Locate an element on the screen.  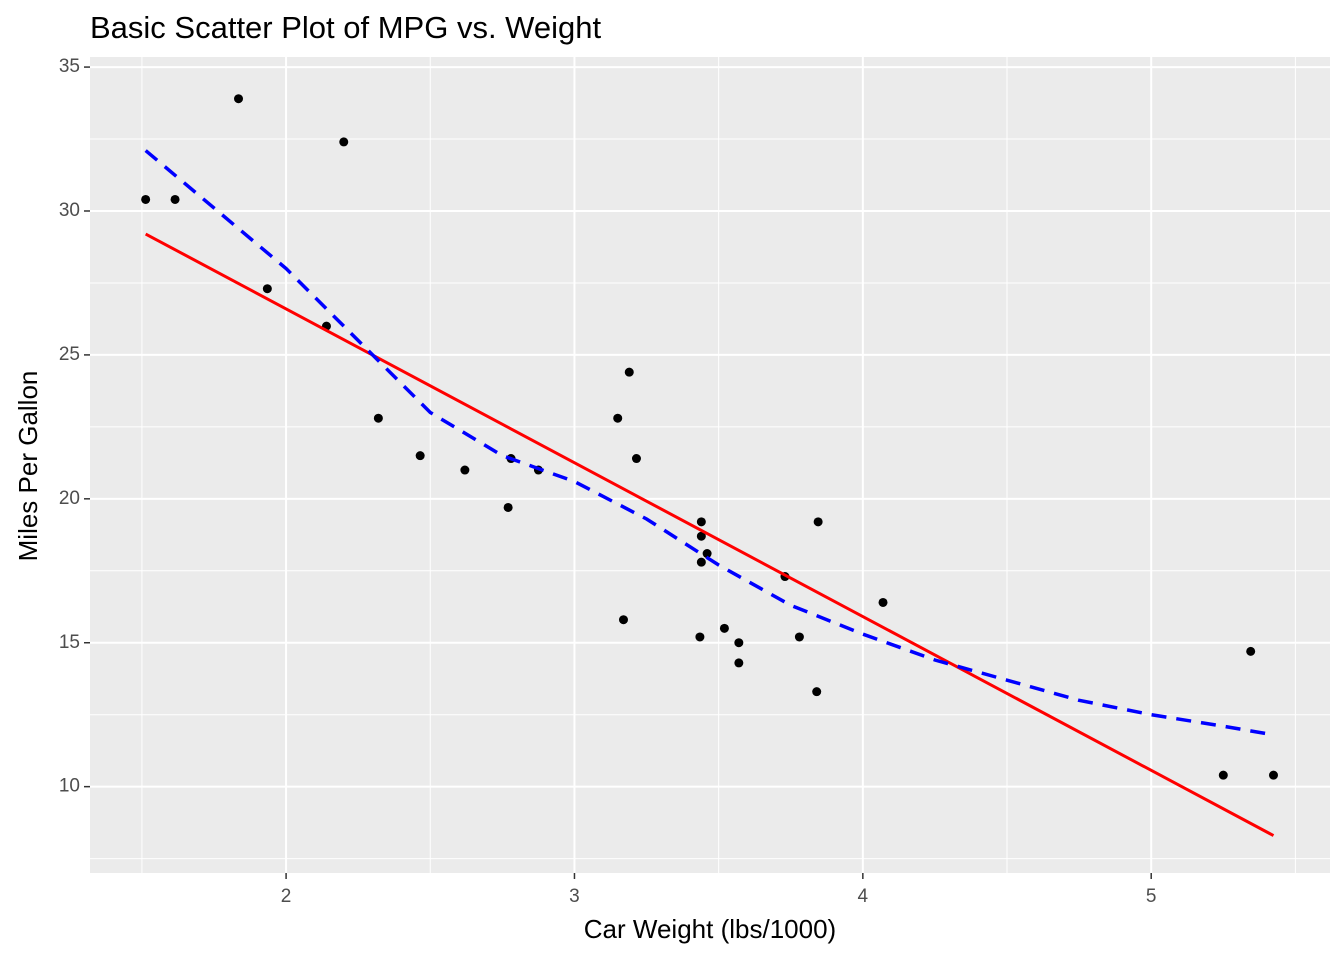
y-tick-label: 15 is located at coordinates (69, 642).